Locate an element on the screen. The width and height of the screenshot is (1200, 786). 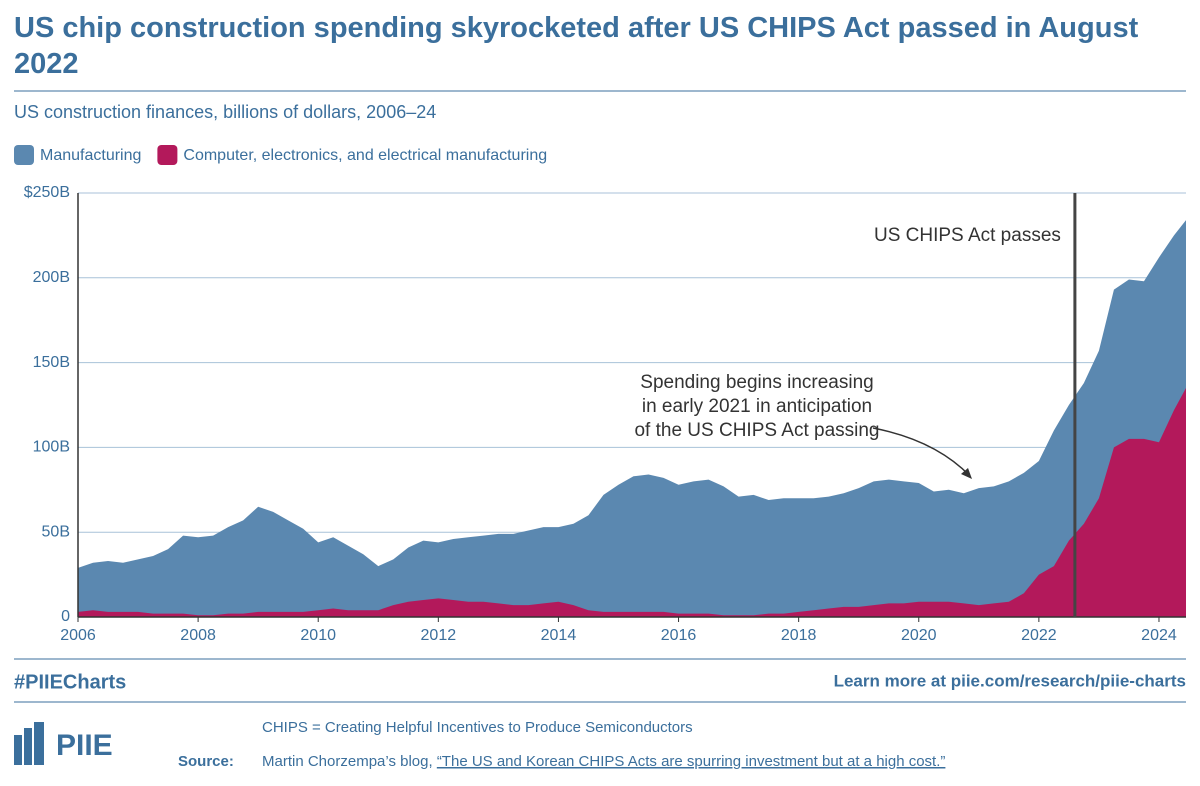
x-tick-label: 2020 is located at coordinates (919, 635).